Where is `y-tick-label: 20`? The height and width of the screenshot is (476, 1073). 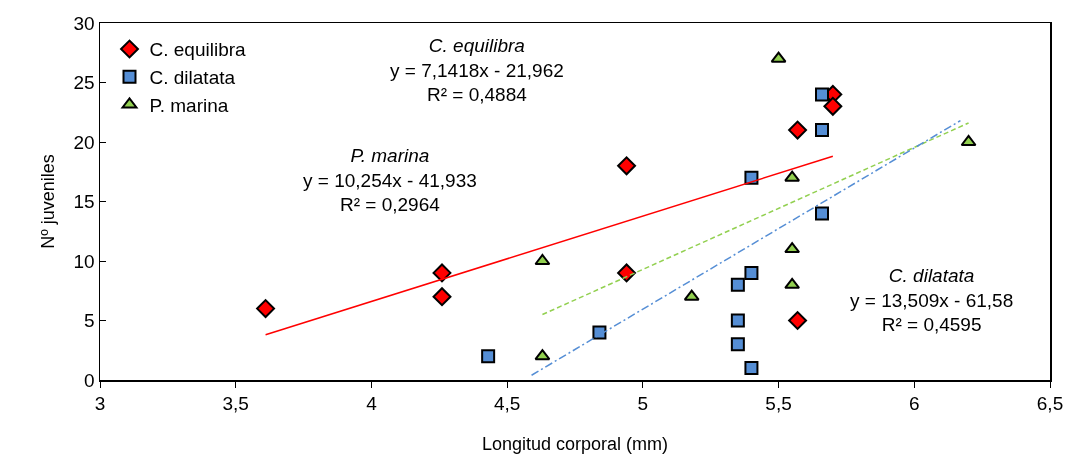
y-tick-label: 20 is located at coordinates (84, 142).